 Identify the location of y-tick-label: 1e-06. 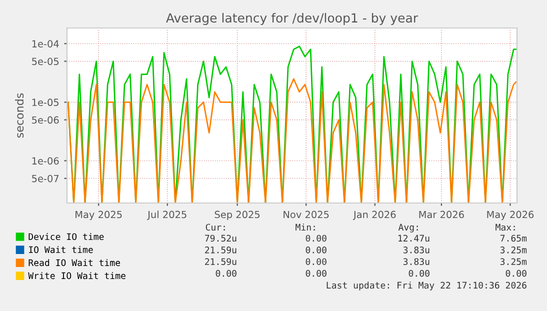
(45, 161).